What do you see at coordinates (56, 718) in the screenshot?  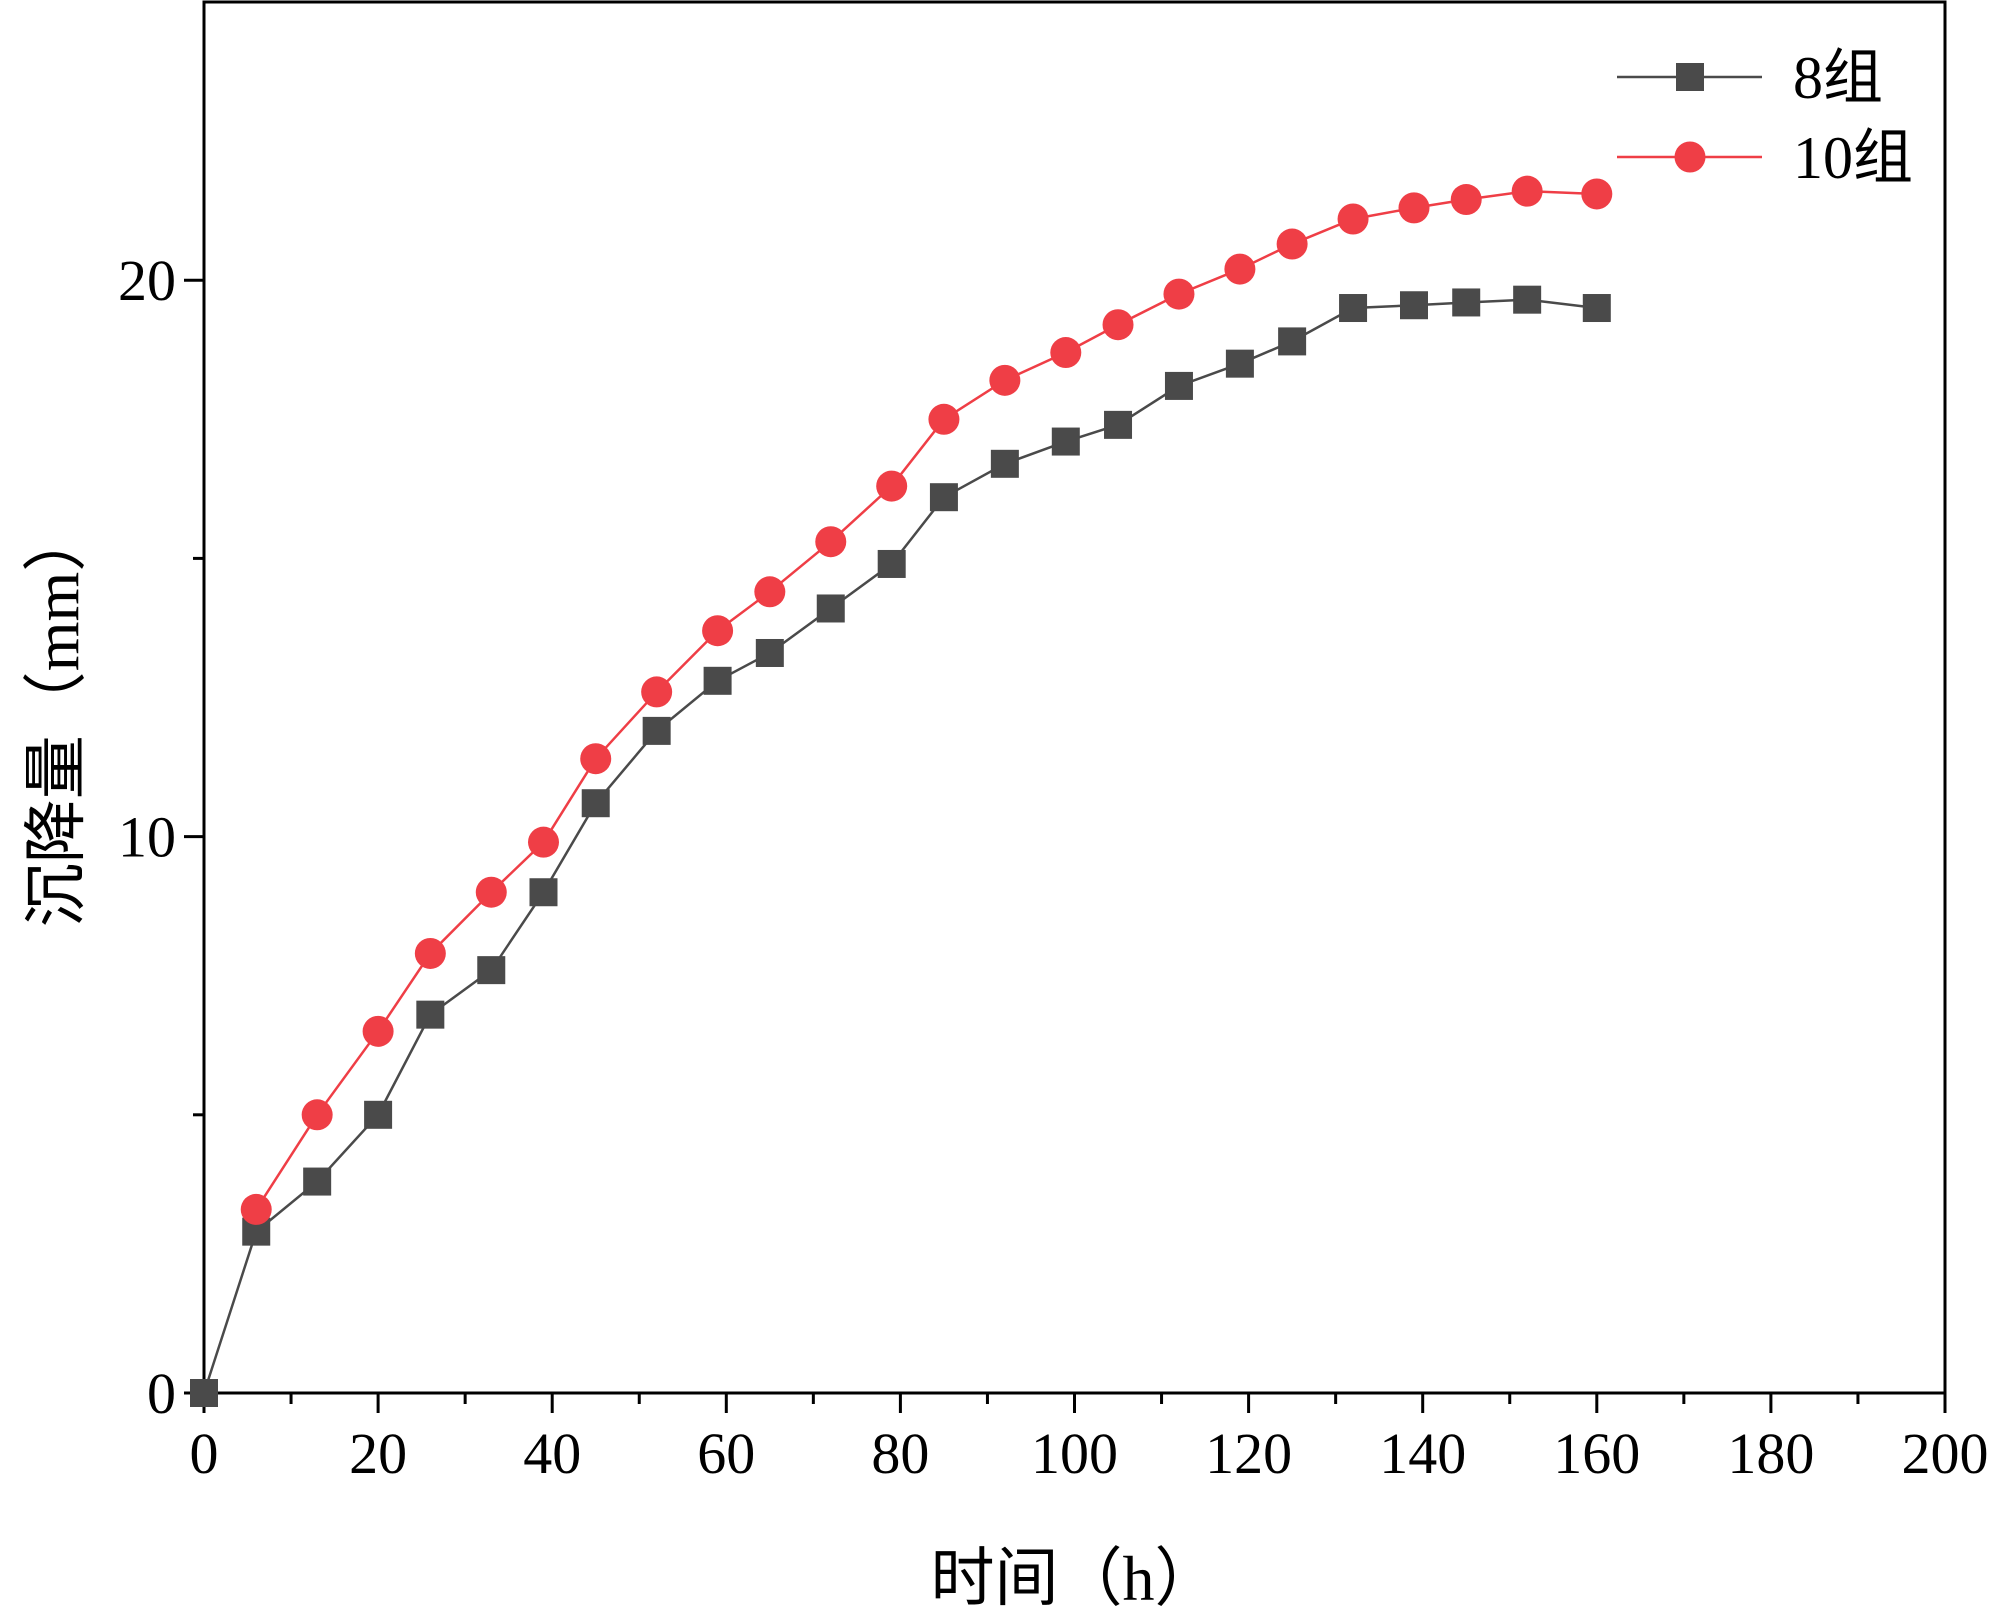 I see `y-axis-title: 沉降量（mm）` at bounding box center [56, 718].